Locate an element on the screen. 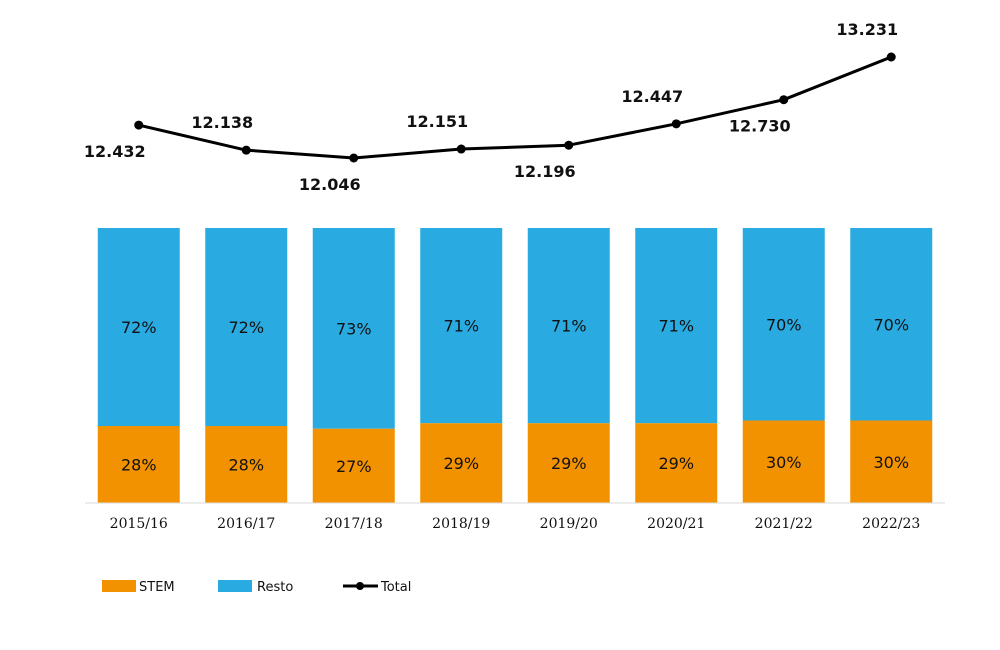 This screenshot has width=1000, height=650. legend-total-marker is located at coordinates (360, 586).